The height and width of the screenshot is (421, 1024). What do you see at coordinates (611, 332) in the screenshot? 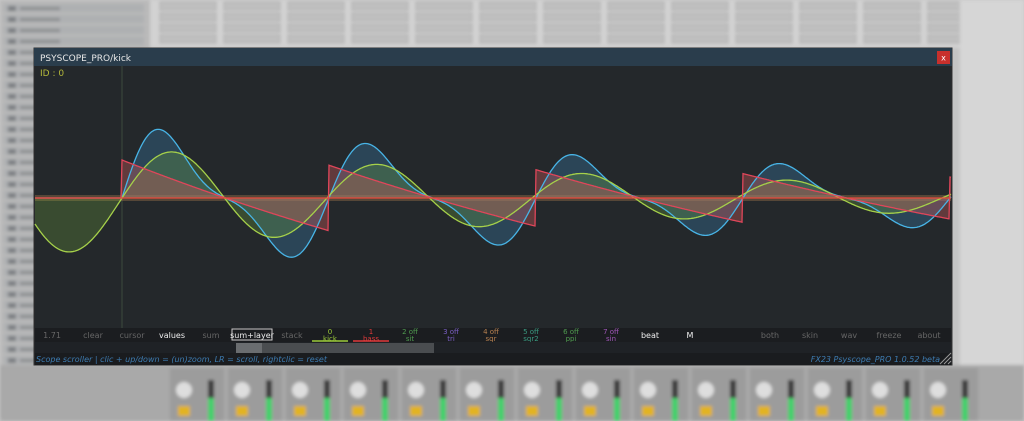
I see `layer-number: 7 off` at bounding box center [611, 332].